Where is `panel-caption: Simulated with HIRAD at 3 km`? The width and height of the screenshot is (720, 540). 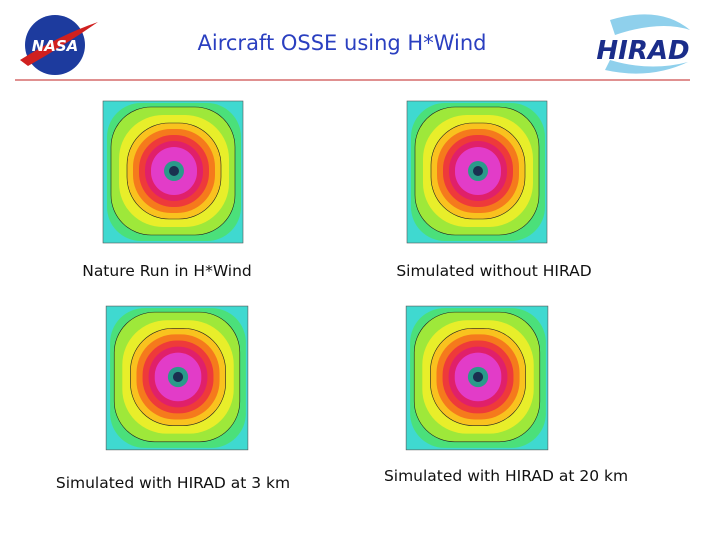 panel-caption: Simulated with HIRAD at 3 km is located at coordinates (173, 483).